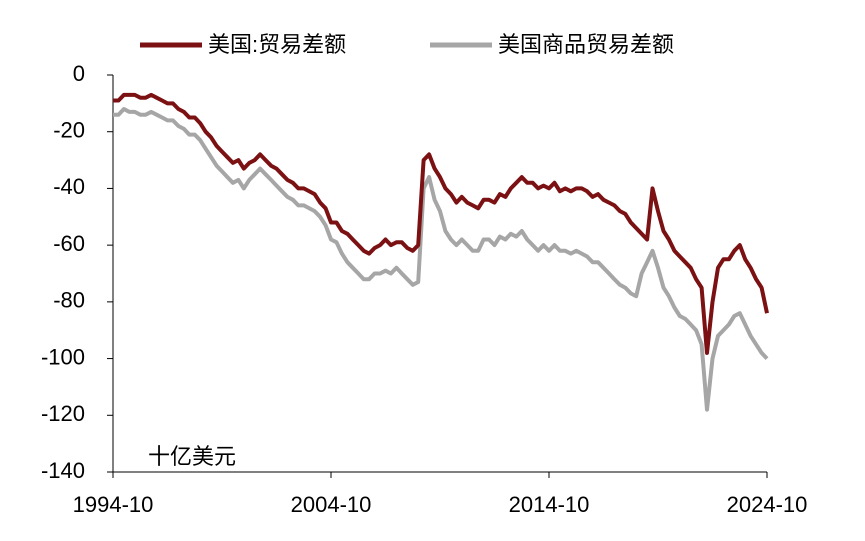 Image resolution: width=865 pixels, height=541 pixels. What do you see at coordinates (113, 504) in the screenshot?
I see `x-tick-label: 1994-10` at bounding box center [113, 504].